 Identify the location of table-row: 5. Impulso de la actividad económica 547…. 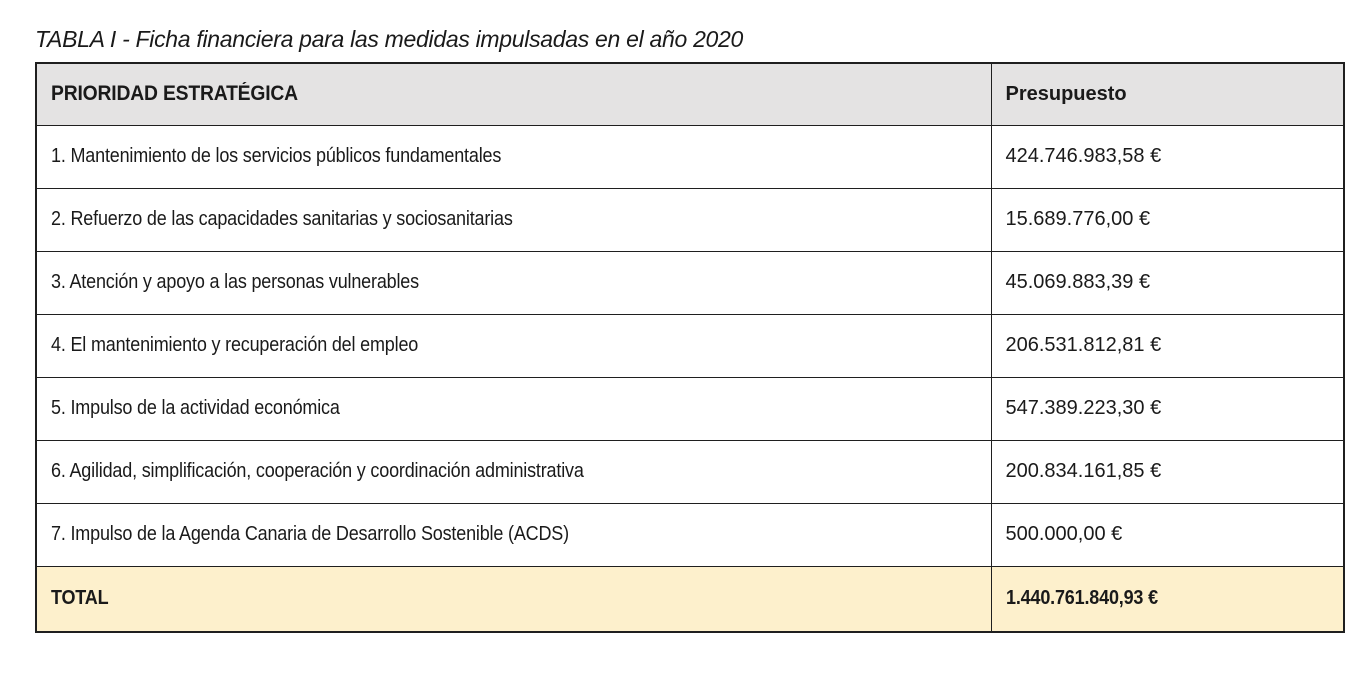
(690, 408).